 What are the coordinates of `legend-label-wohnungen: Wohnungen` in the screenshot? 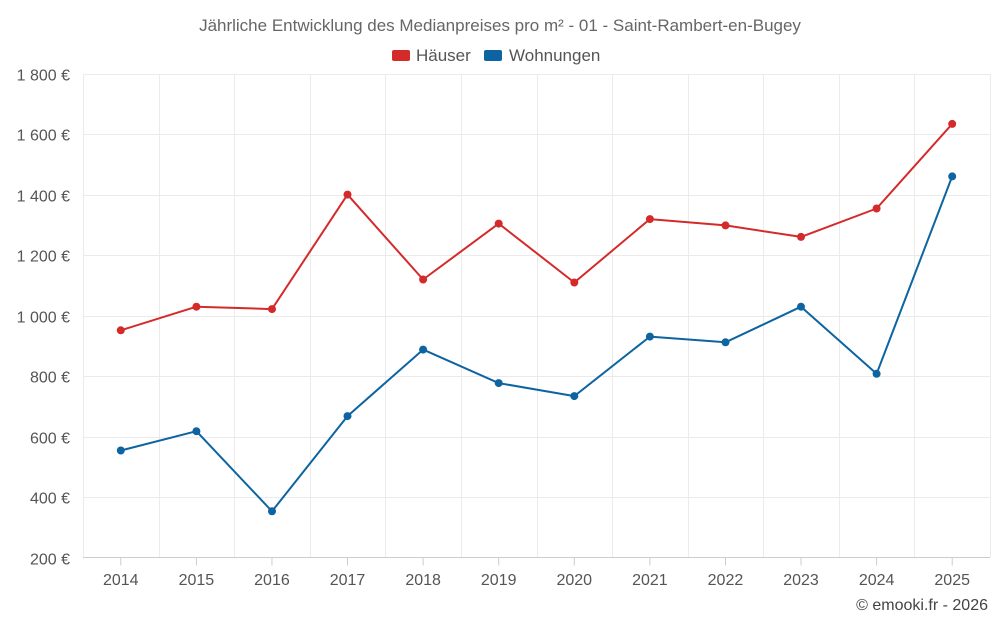 It's located at (554, 55).